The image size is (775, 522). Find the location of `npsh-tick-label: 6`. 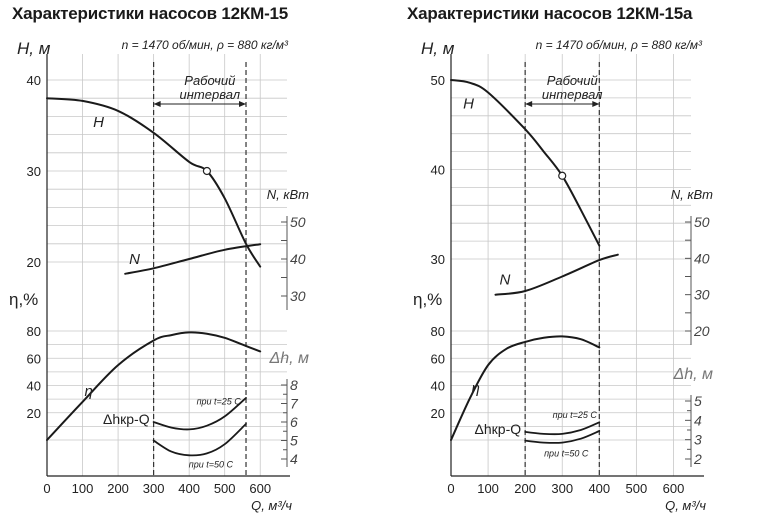

npsh-tick-label: 6 is located at coordinates (294, 422).